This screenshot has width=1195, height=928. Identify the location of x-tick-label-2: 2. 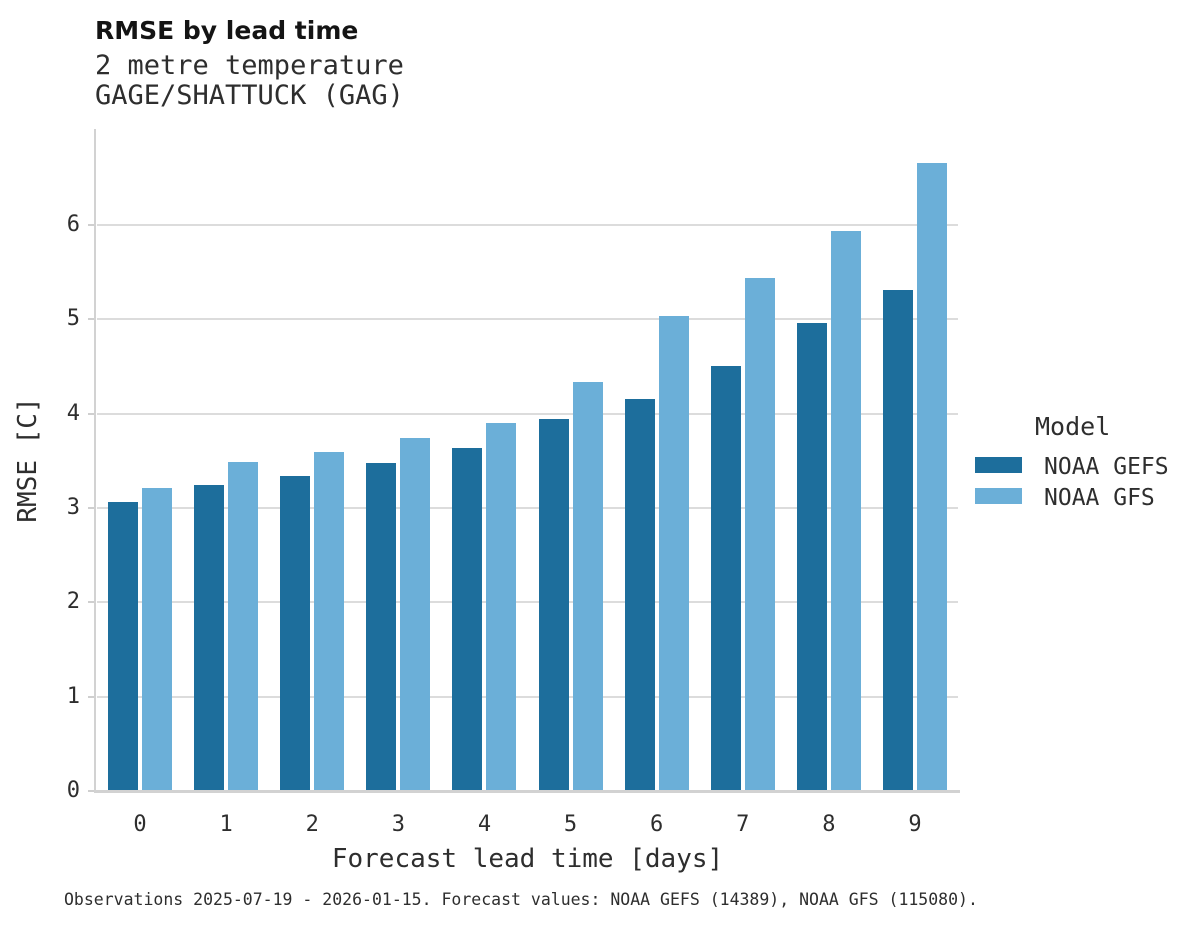
(312, 824).